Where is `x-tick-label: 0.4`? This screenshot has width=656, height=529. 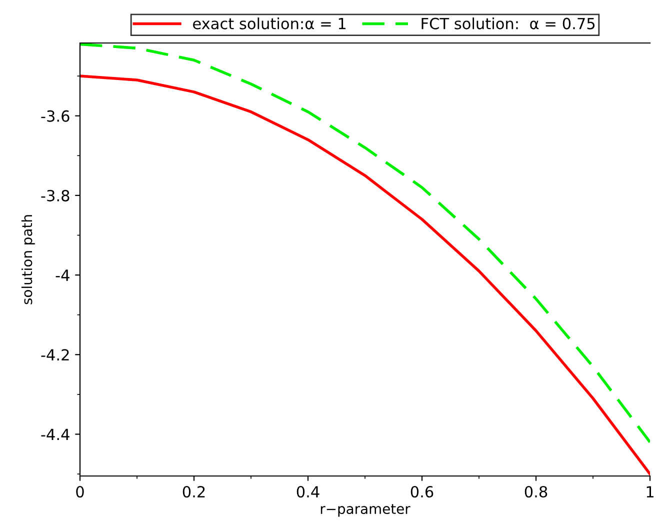 x-tick-label: 0.4 is located at coordinates (308, 492).